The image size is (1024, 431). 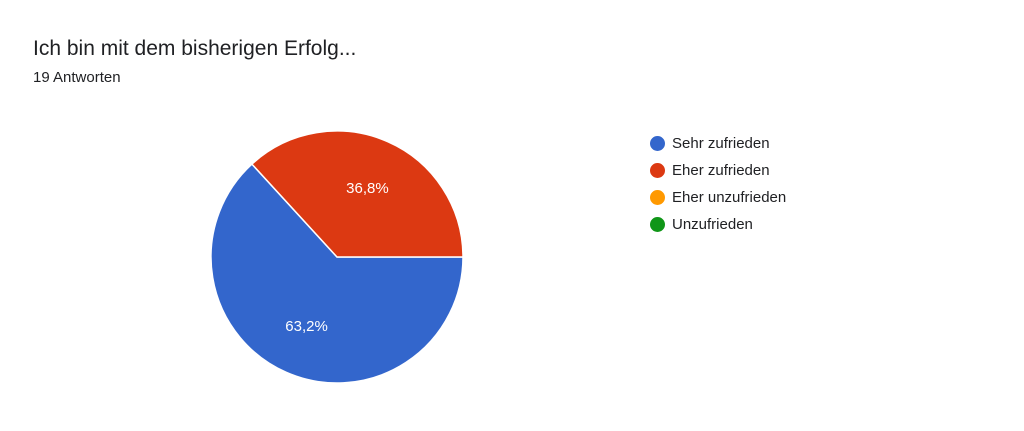 I want to click on legend-item-1: Eher zufrieden, so click(x=718, y=170).